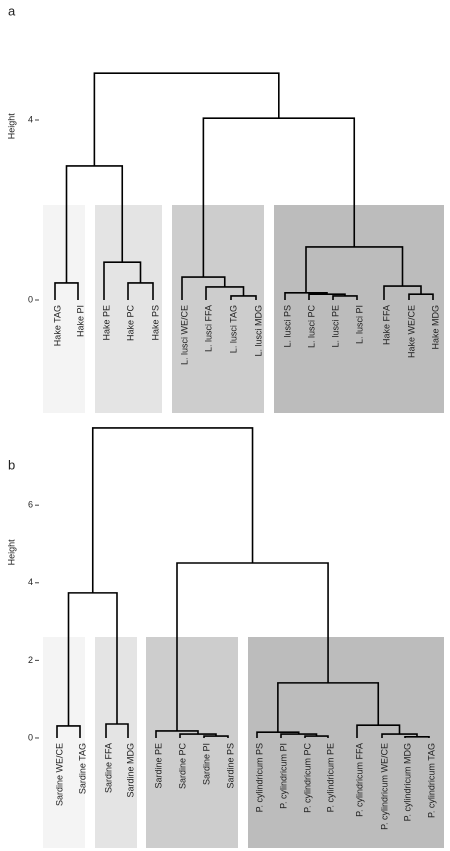 This screenshot has height=851, width=450. What do you see at coordinates (106, 323) in the screenshot?
I see `leaf-label: Hake PE` at bounding box center [106, 323].